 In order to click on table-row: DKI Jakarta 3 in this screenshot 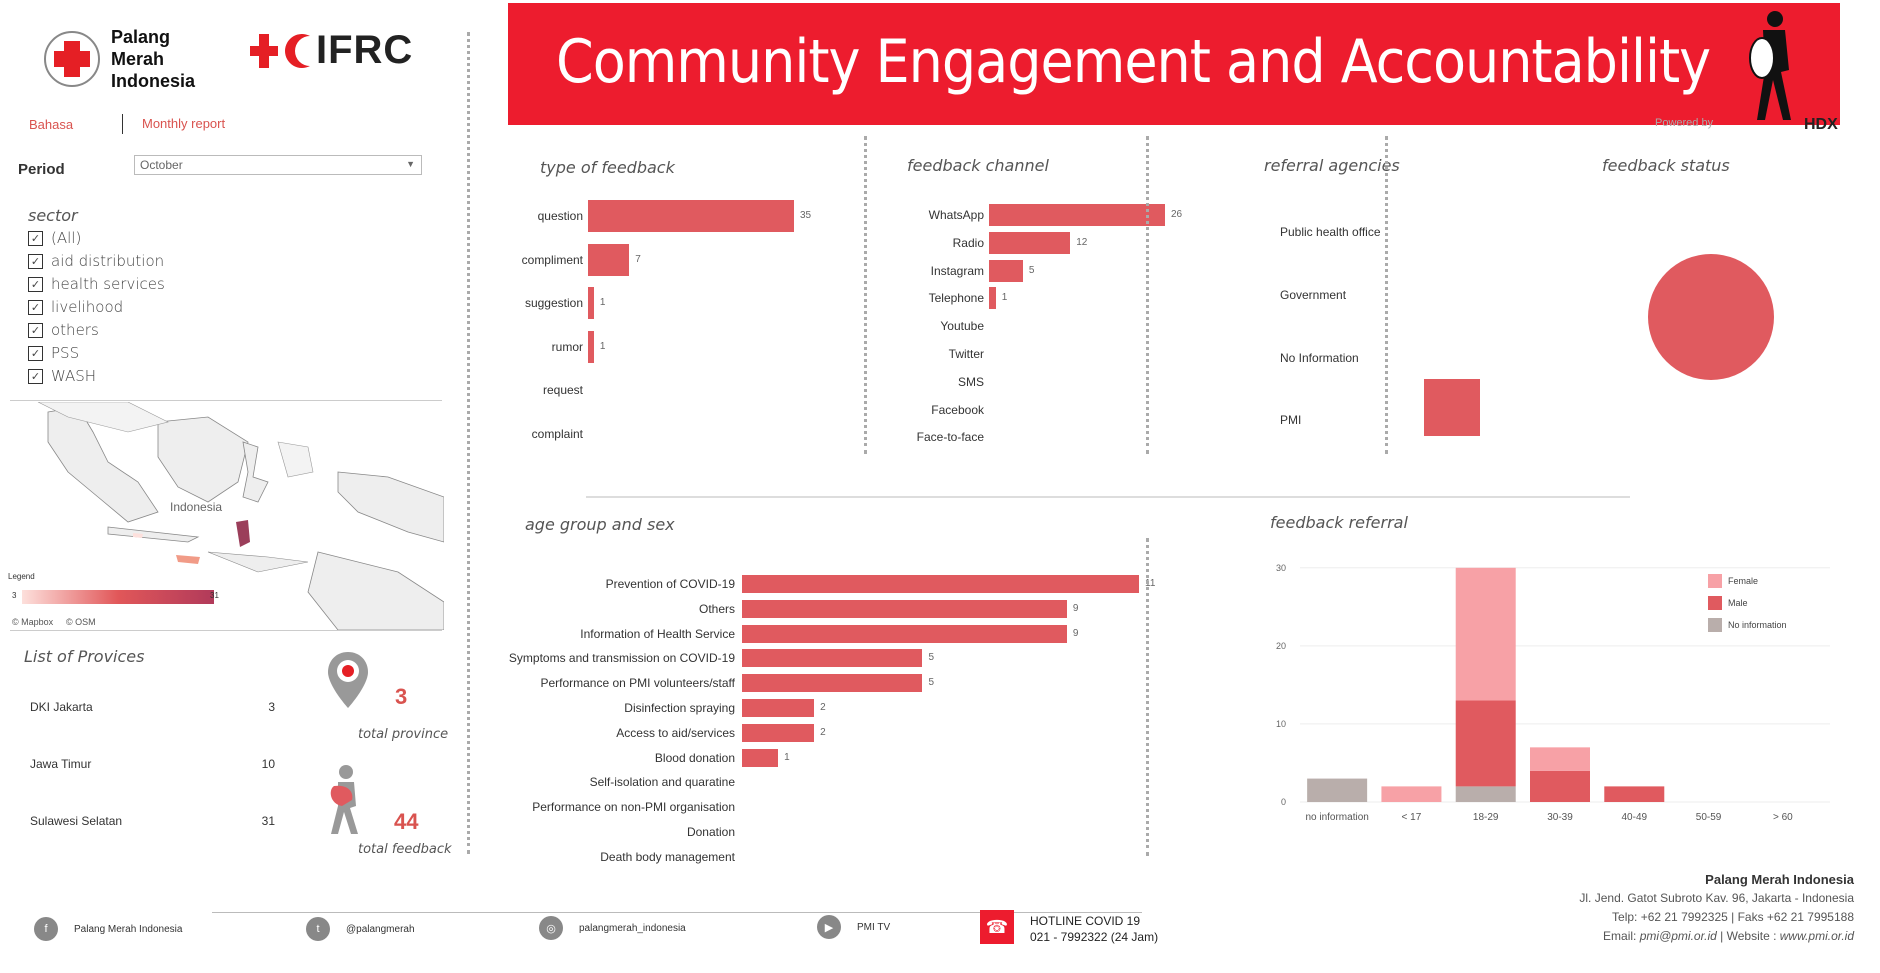, I will do `click(152, 728)`.